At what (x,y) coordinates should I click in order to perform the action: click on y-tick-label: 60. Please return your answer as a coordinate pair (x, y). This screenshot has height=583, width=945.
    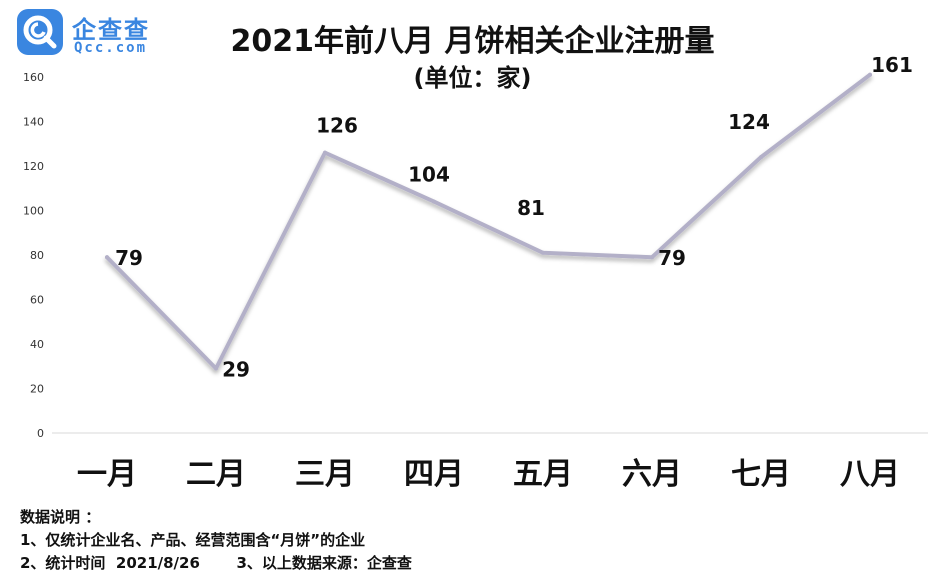
    Looking at the image, I should click on (37, 300).